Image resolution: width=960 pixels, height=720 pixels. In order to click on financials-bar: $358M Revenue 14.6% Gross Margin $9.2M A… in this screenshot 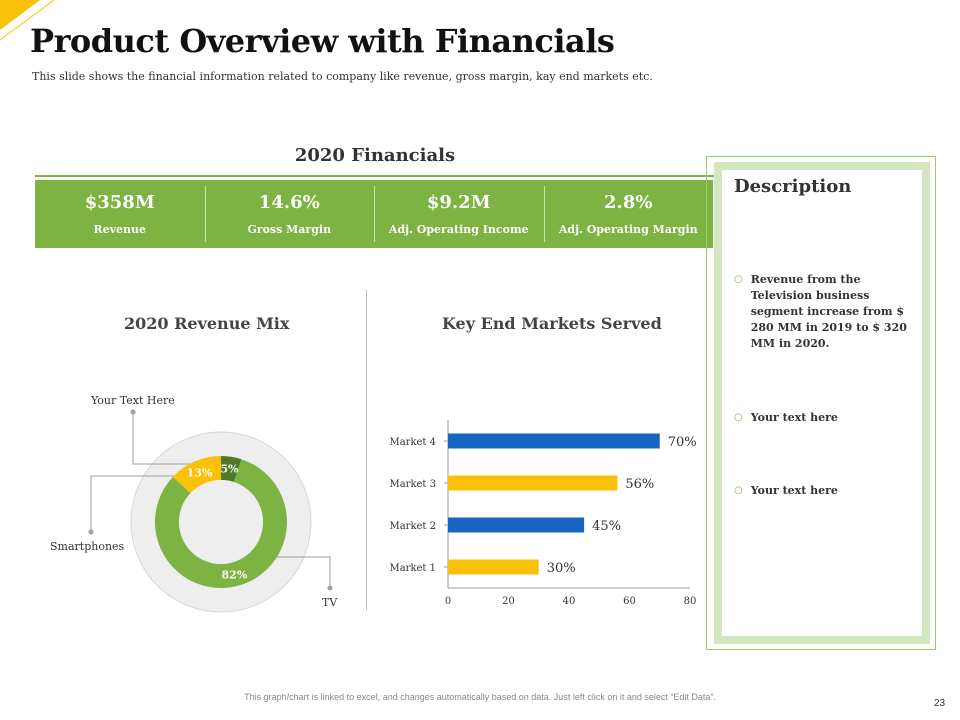, I will do `click(374, 214)`.